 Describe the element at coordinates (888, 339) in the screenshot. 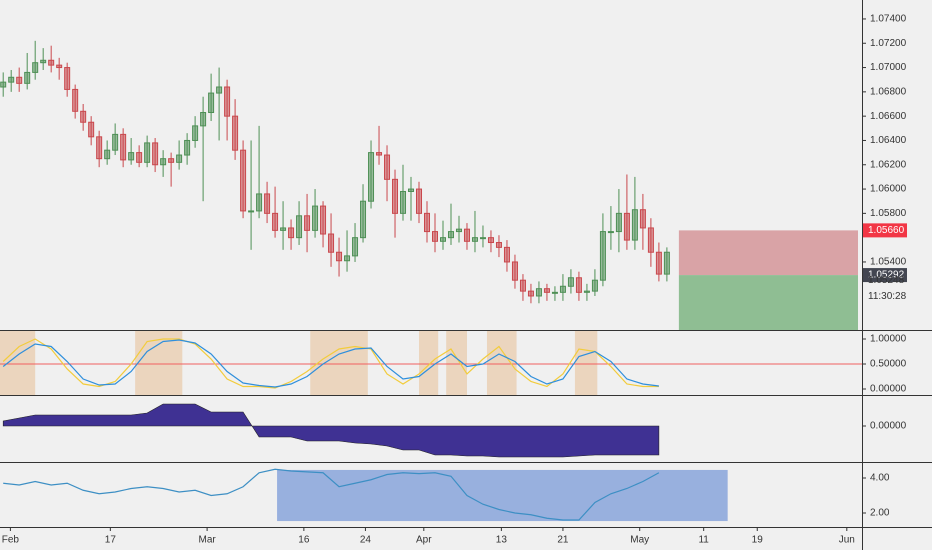

I see `y-tick-label: 1.00000` at that location.